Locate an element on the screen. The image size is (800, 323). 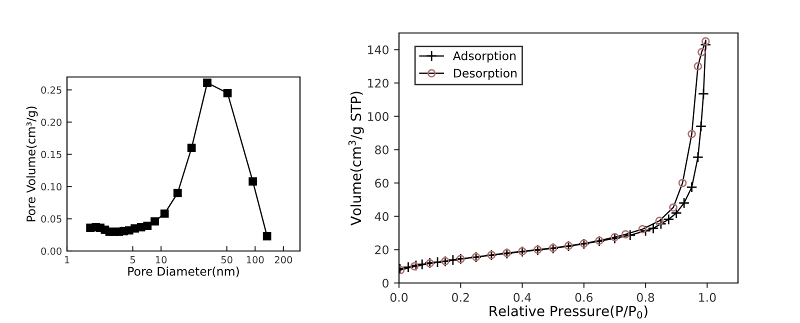
legend-label: Desorption is located at coordinates (485, 74).